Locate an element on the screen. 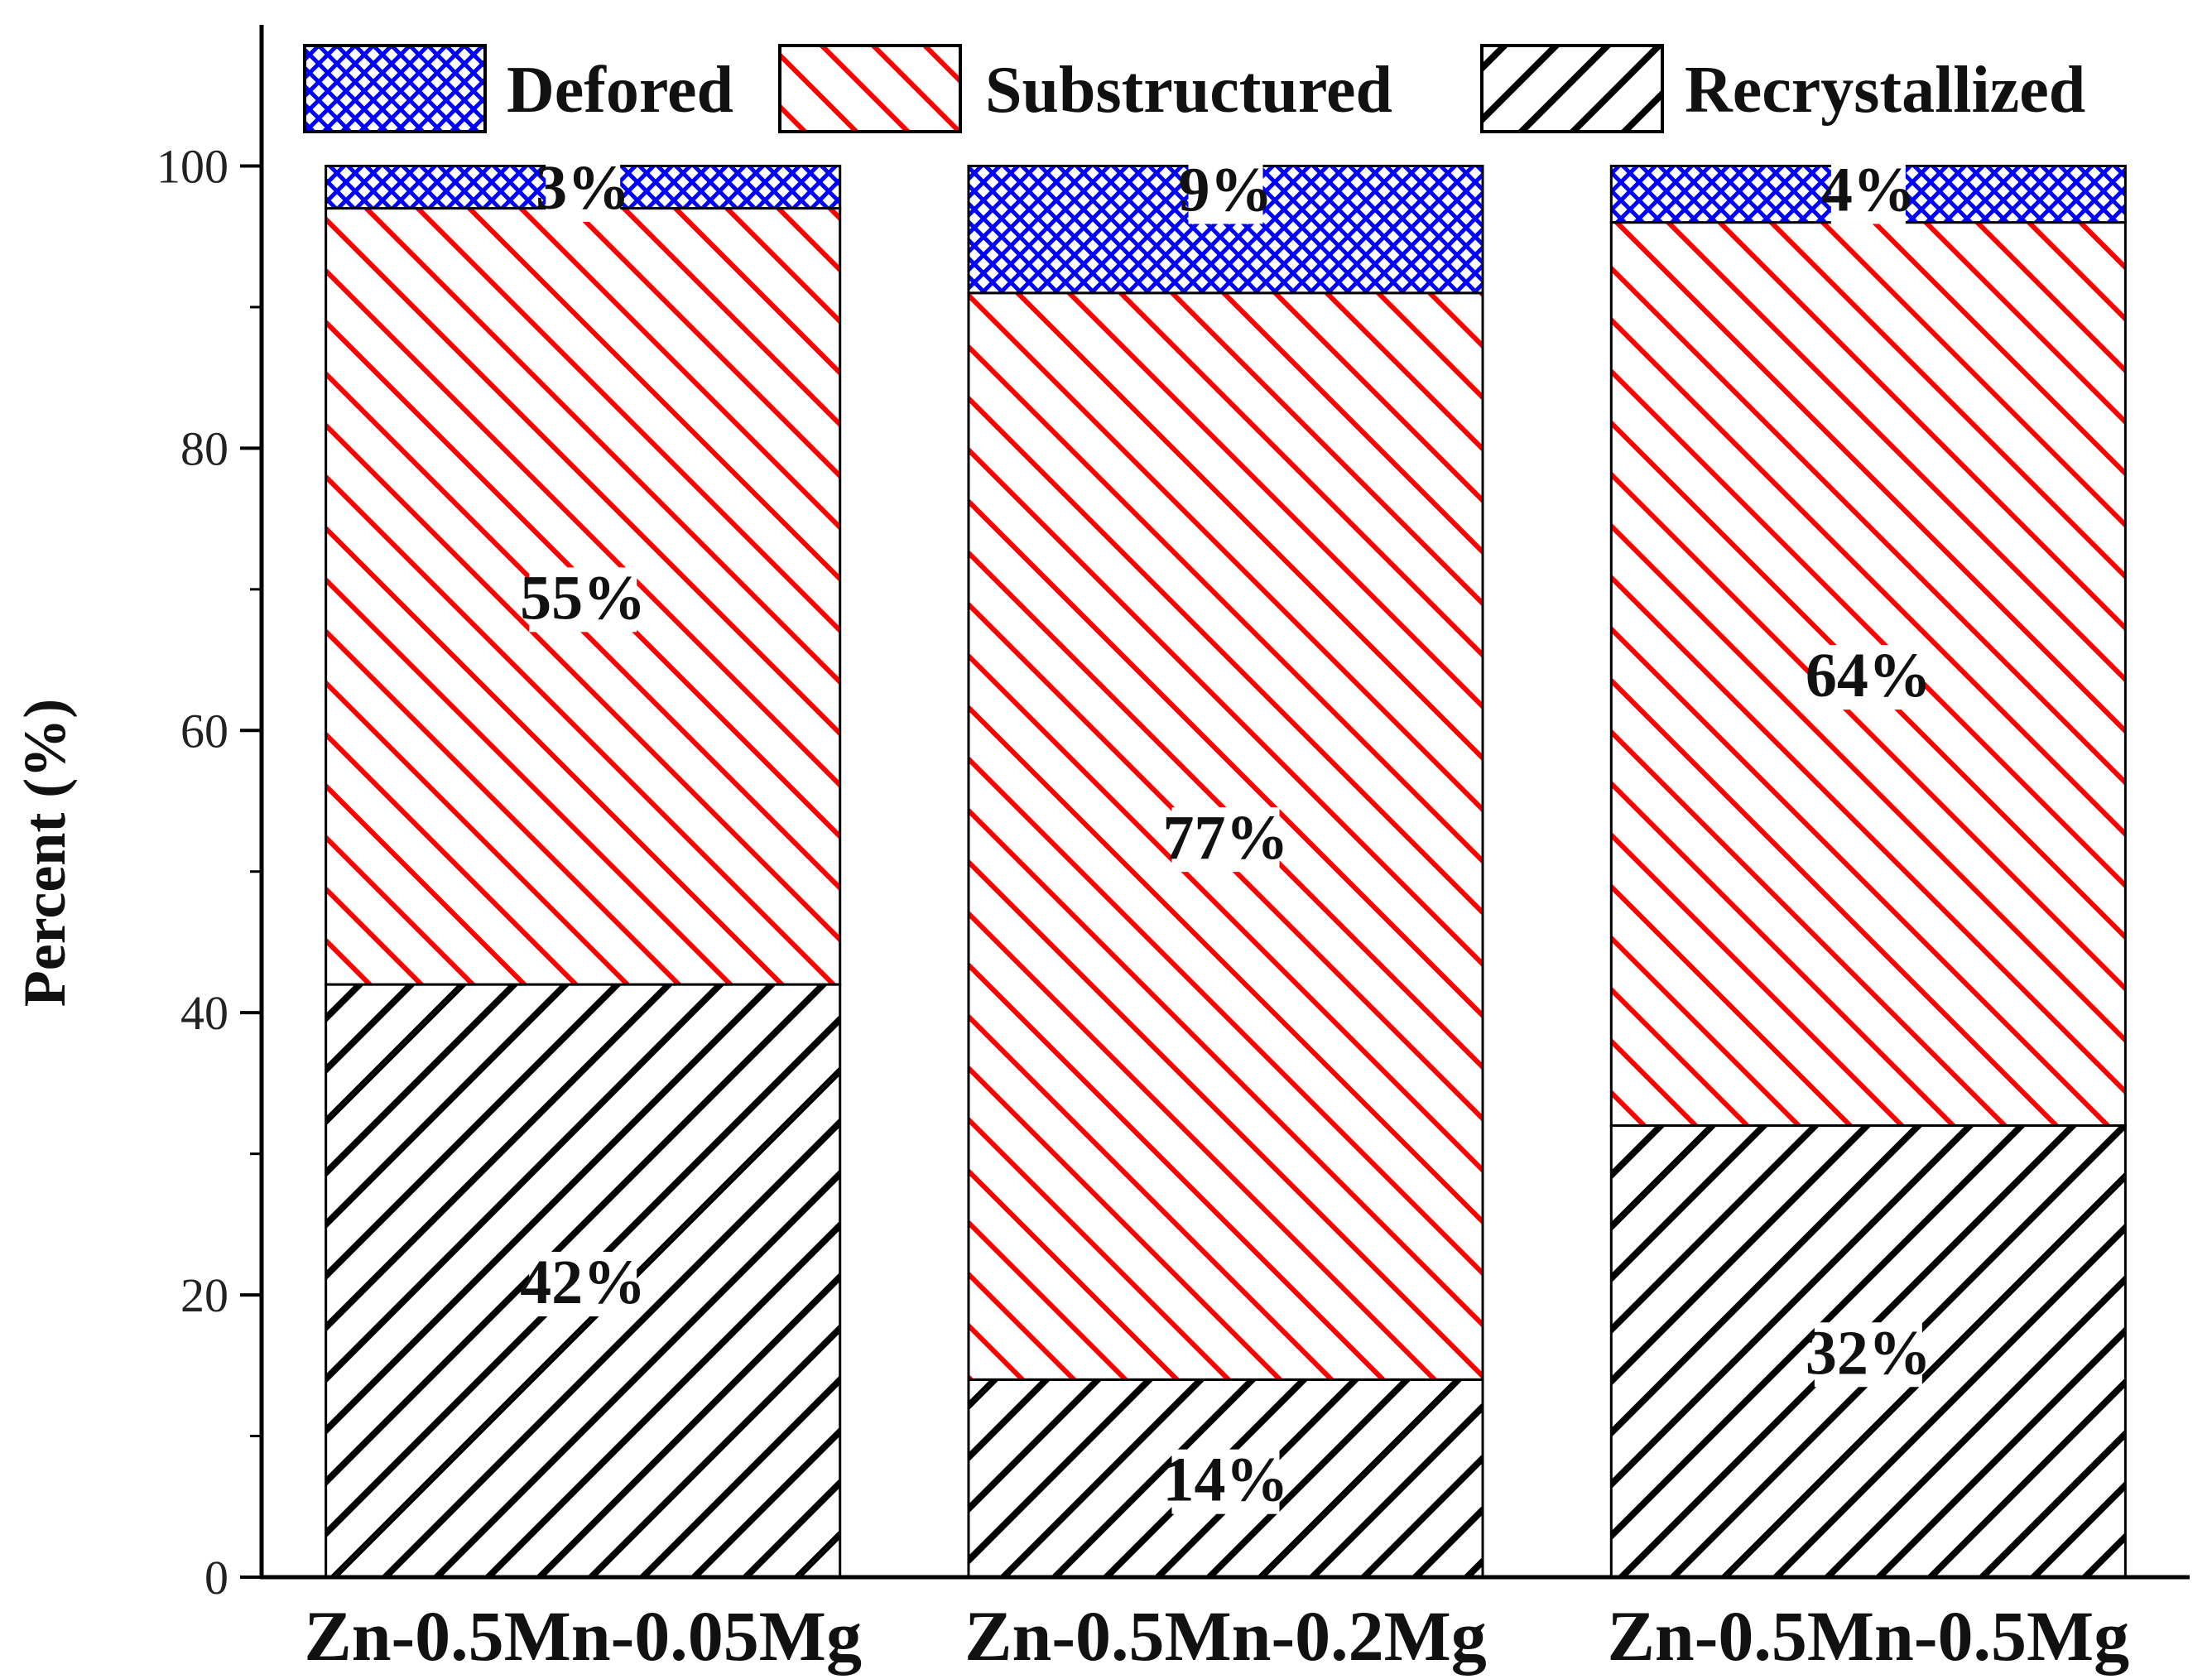 The width and height of the screenshot is (2212, 1679). data-label-defored-2: 9% is located at coordinates (1226, 189).